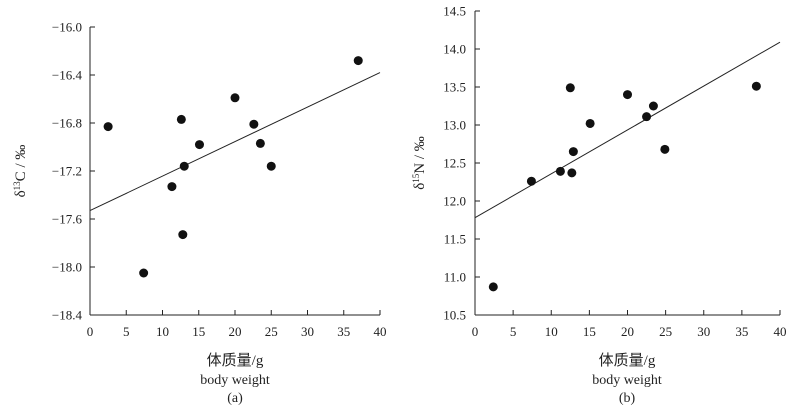 This screenshot has height=410, width=801. I want to click on y-axis-label: δ13C / ‰, so click(20, 171).